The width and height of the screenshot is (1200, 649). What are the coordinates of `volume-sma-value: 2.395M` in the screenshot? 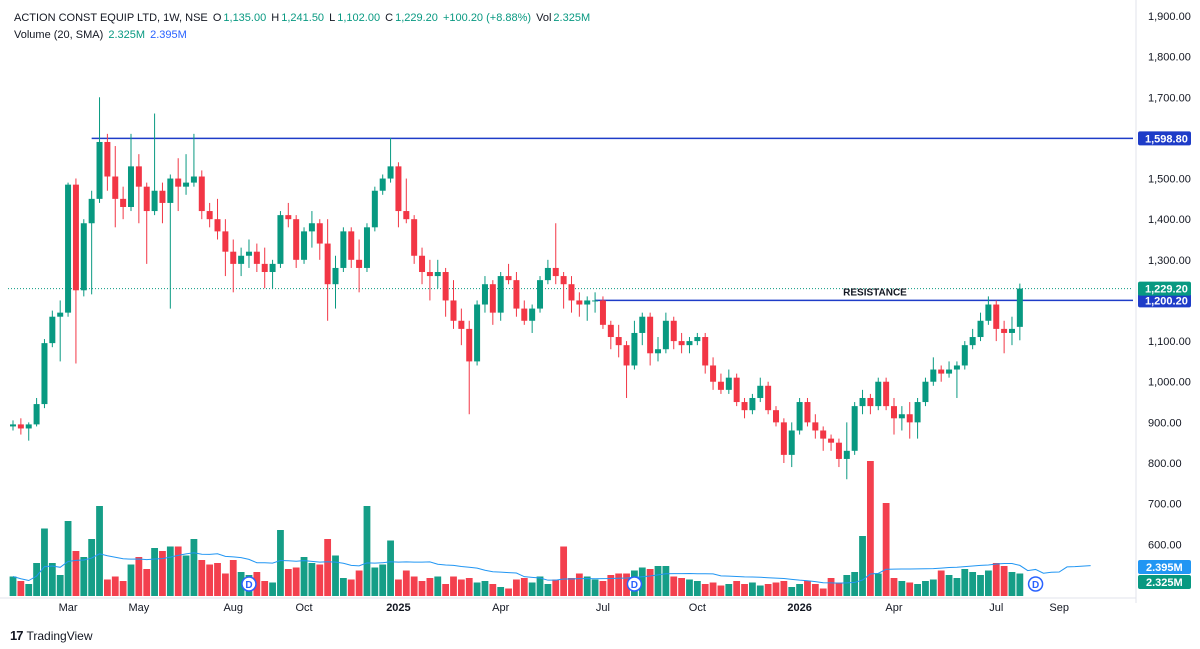 It's located at (168, 35).